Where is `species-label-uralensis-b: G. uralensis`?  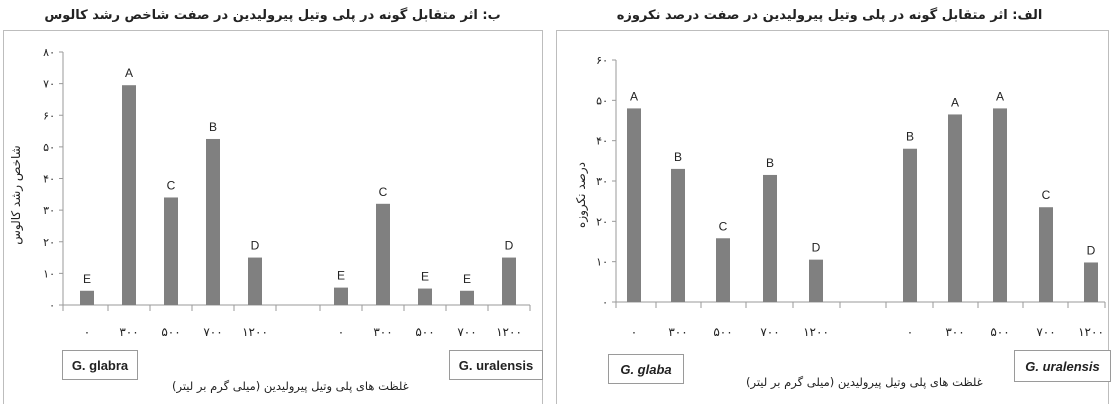 species-label-uralensis-b: G. uralensis is located at coordinates (496, 365).